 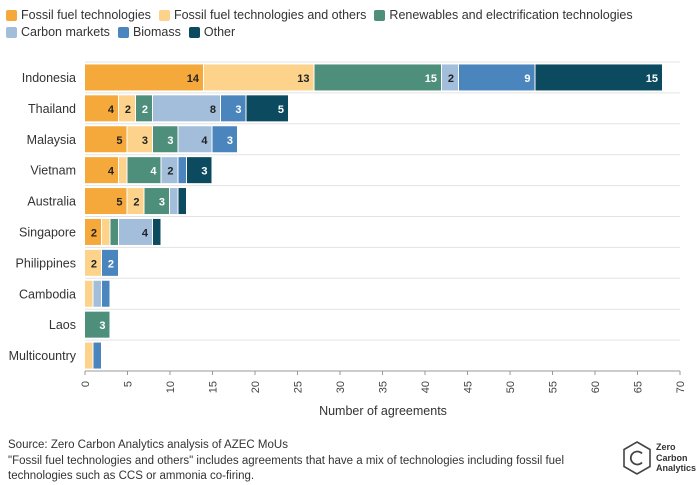 I want to click on data-label: 9, so click(x=527, y=79).